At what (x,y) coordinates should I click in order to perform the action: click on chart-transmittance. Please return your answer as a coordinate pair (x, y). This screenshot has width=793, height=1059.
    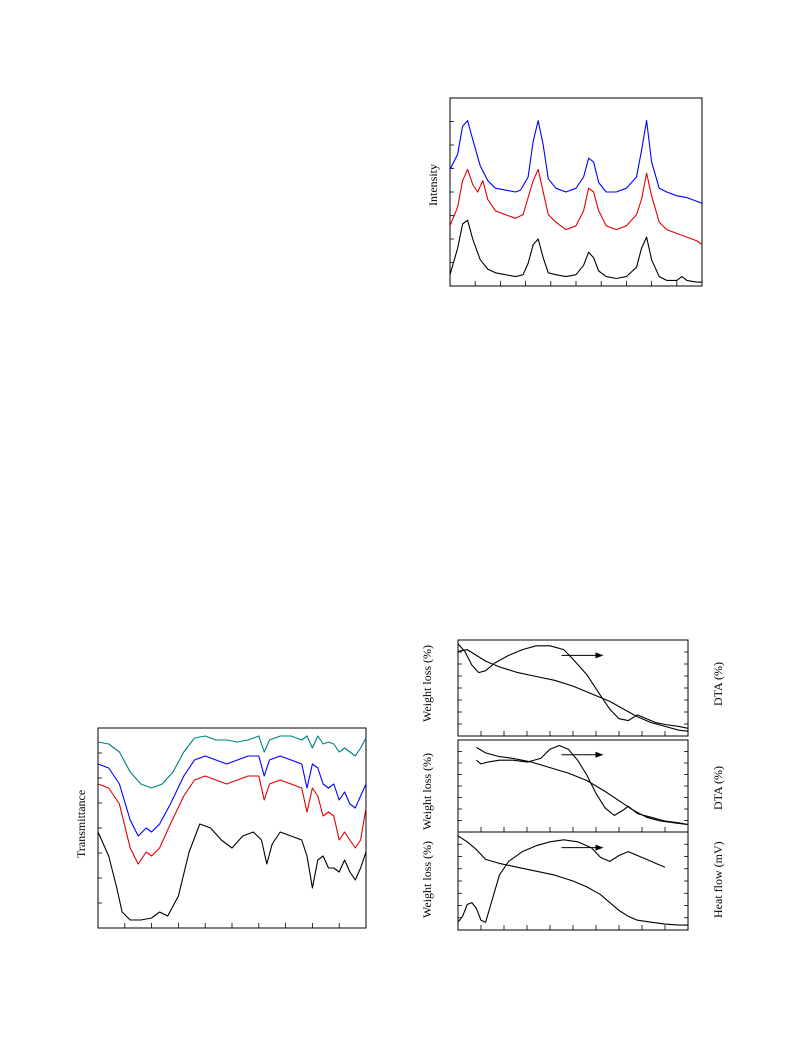
    Looking at the image, I should click on (230, 830).